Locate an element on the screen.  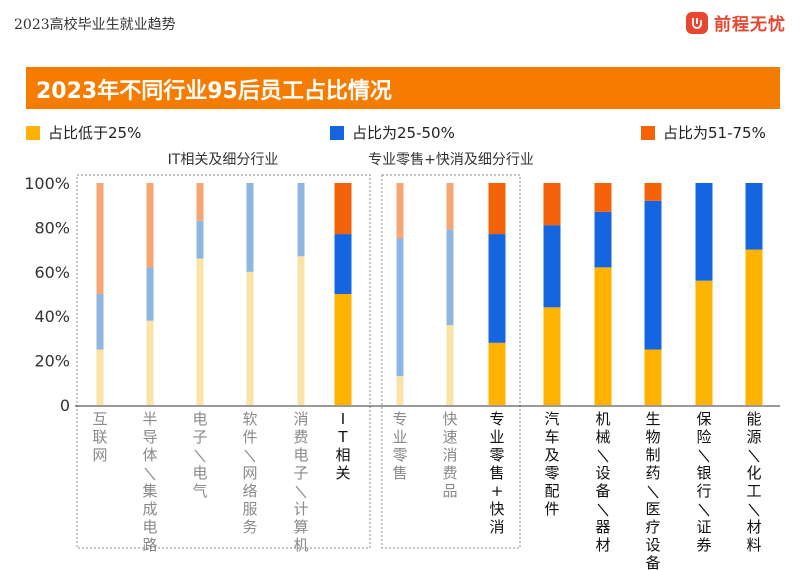
x-tick-label-char: 物 is located at coordinates (652, 437).